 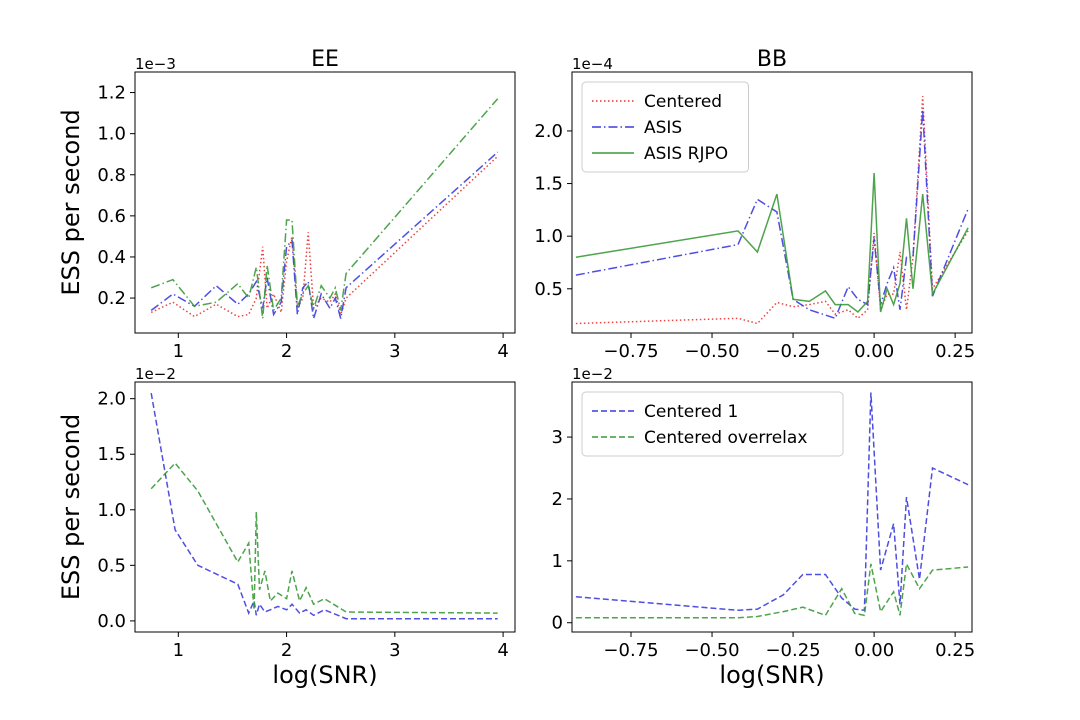 I want to click on legend-label: Centered 1, so click(x=691, y=412).